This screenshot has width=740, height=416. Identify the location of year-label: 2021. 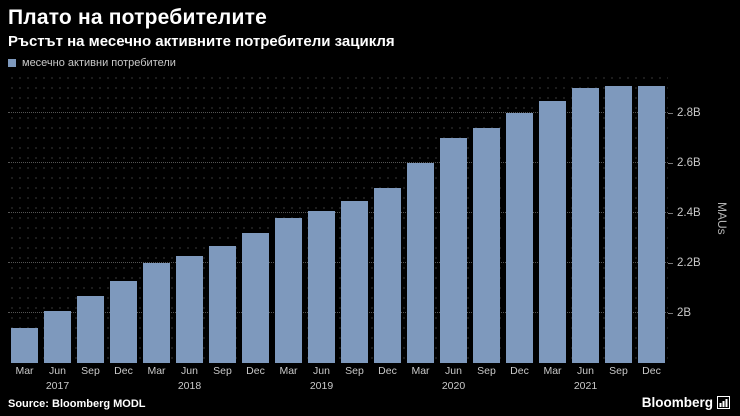
(585, 386).